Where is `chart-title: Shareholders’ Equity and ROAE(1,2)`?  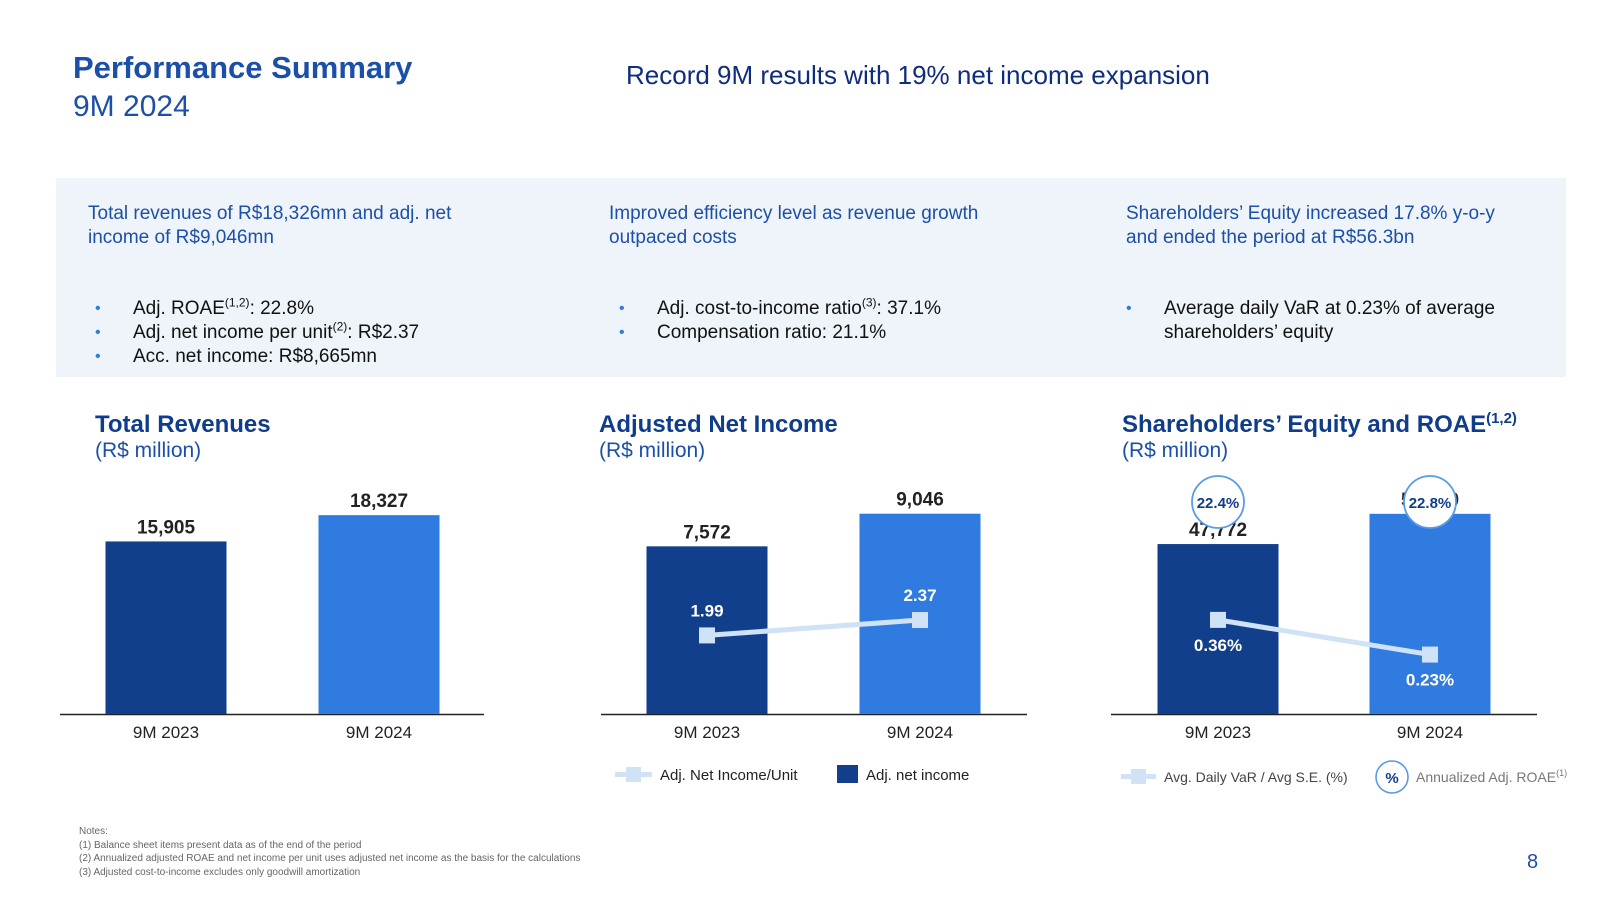
chart-title: Shareholders’ Equity and ROAE(1,2) is located at coordinates (1319, 424).